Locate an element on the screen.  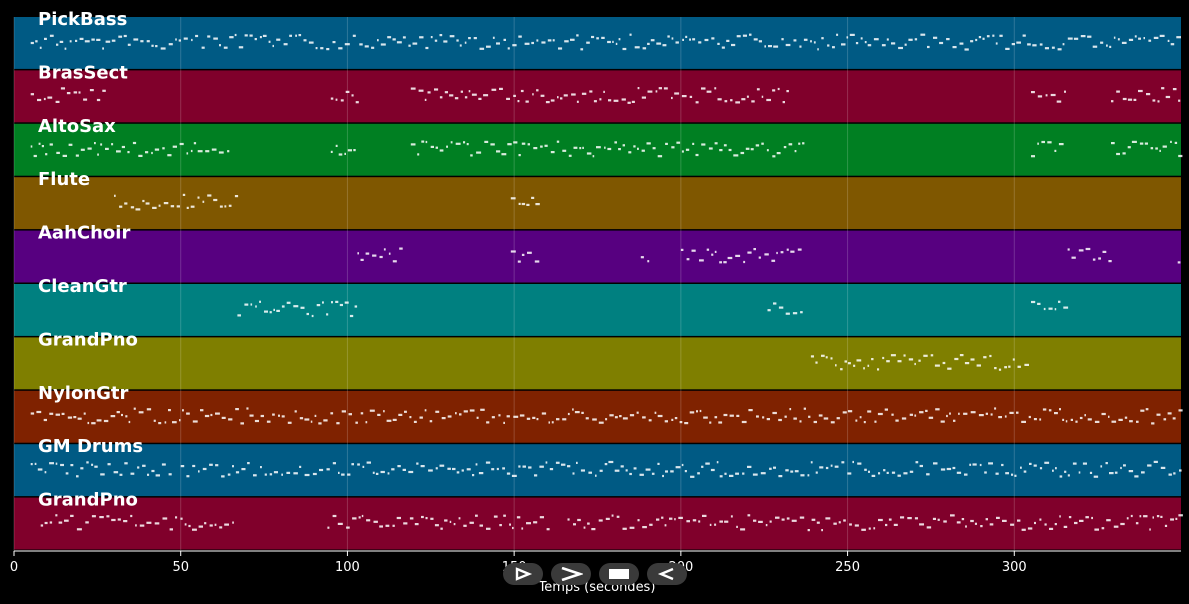
x-tick-label: 100 is located at coordinates (347, 567).